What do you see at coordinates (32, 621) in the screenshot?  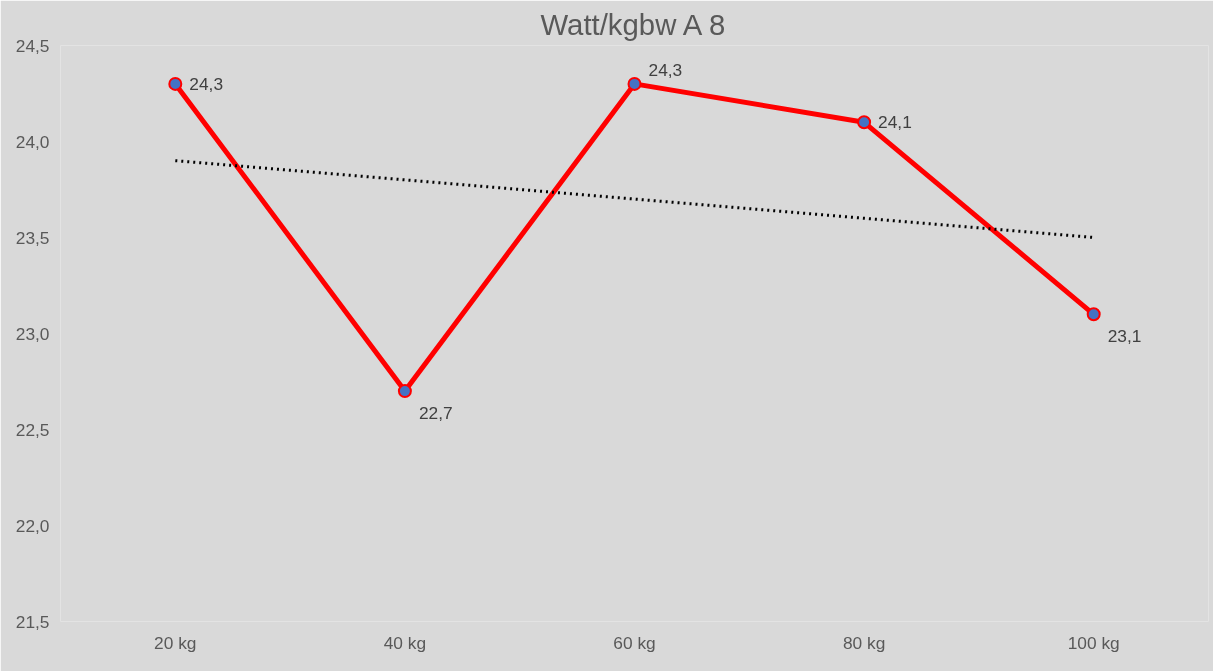 I see `y-tick-label: 21,5` at bounding box center [32, 621].